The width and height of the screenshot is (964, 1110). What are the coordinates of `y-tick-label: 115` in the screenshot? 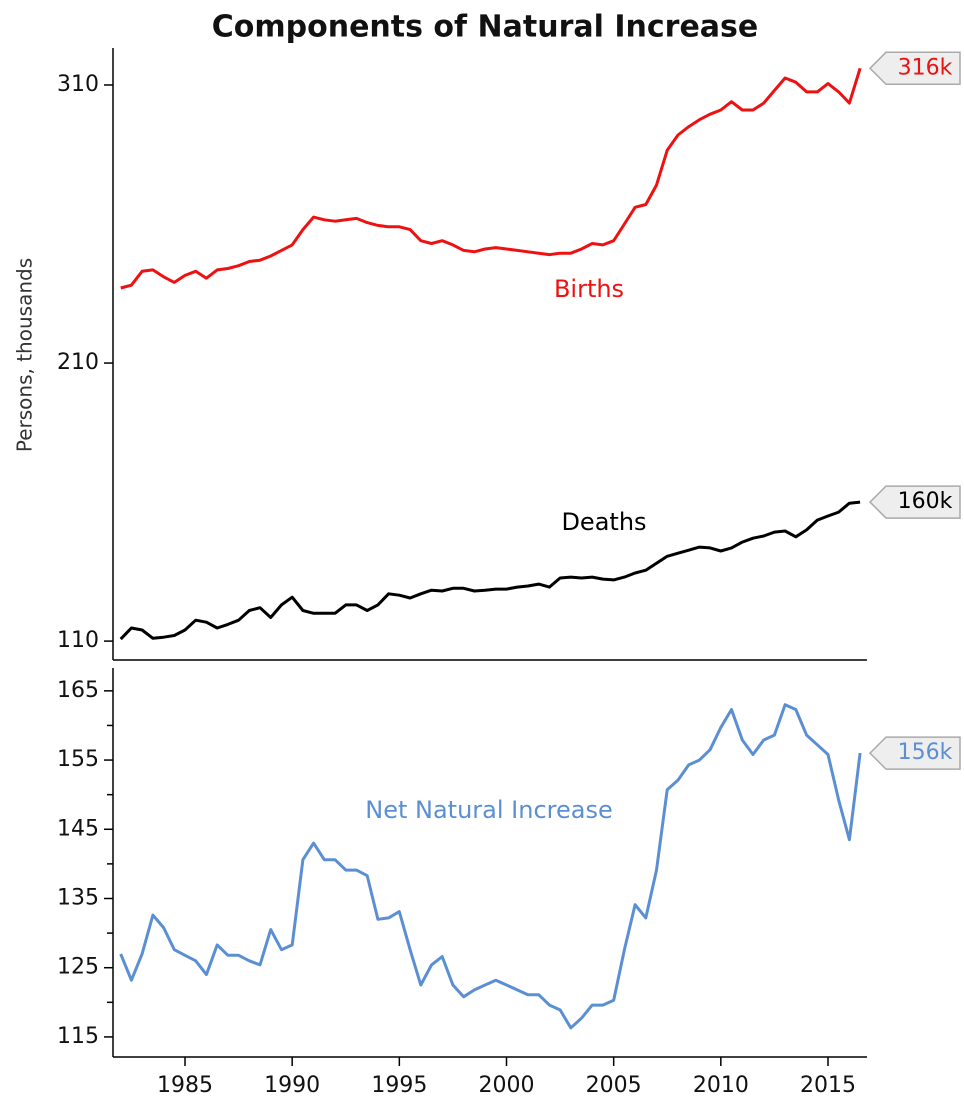 It's located at (78, 1036).